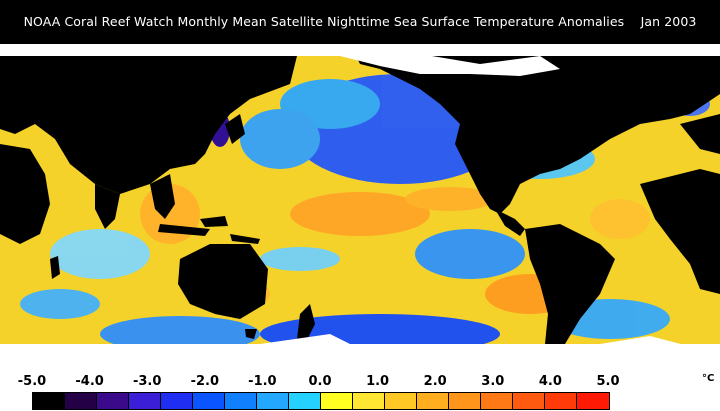  What do you see at coordinates (608, 381) in the screenshot?
I see `colorbar-tick-label: 5.0` at bounding box center [608, 381].